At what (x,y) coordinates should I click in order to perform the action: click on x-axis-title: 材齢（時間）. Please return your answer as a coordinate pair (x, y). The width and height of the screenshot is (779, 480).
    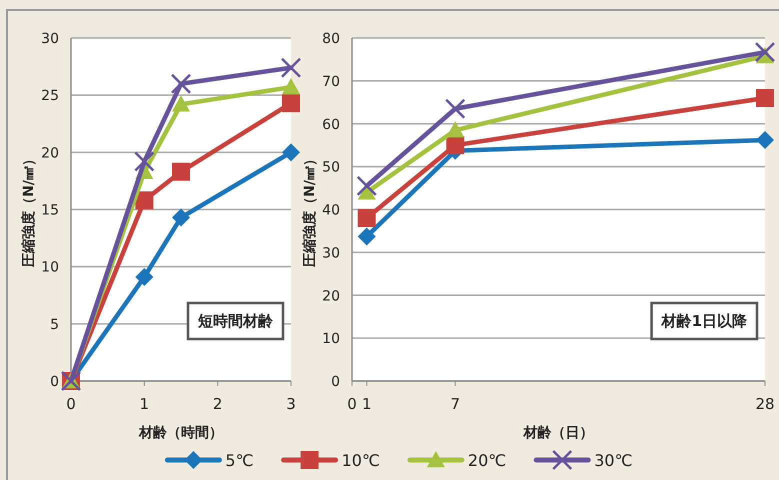
    Looking at the image, I should click on (180, 433).